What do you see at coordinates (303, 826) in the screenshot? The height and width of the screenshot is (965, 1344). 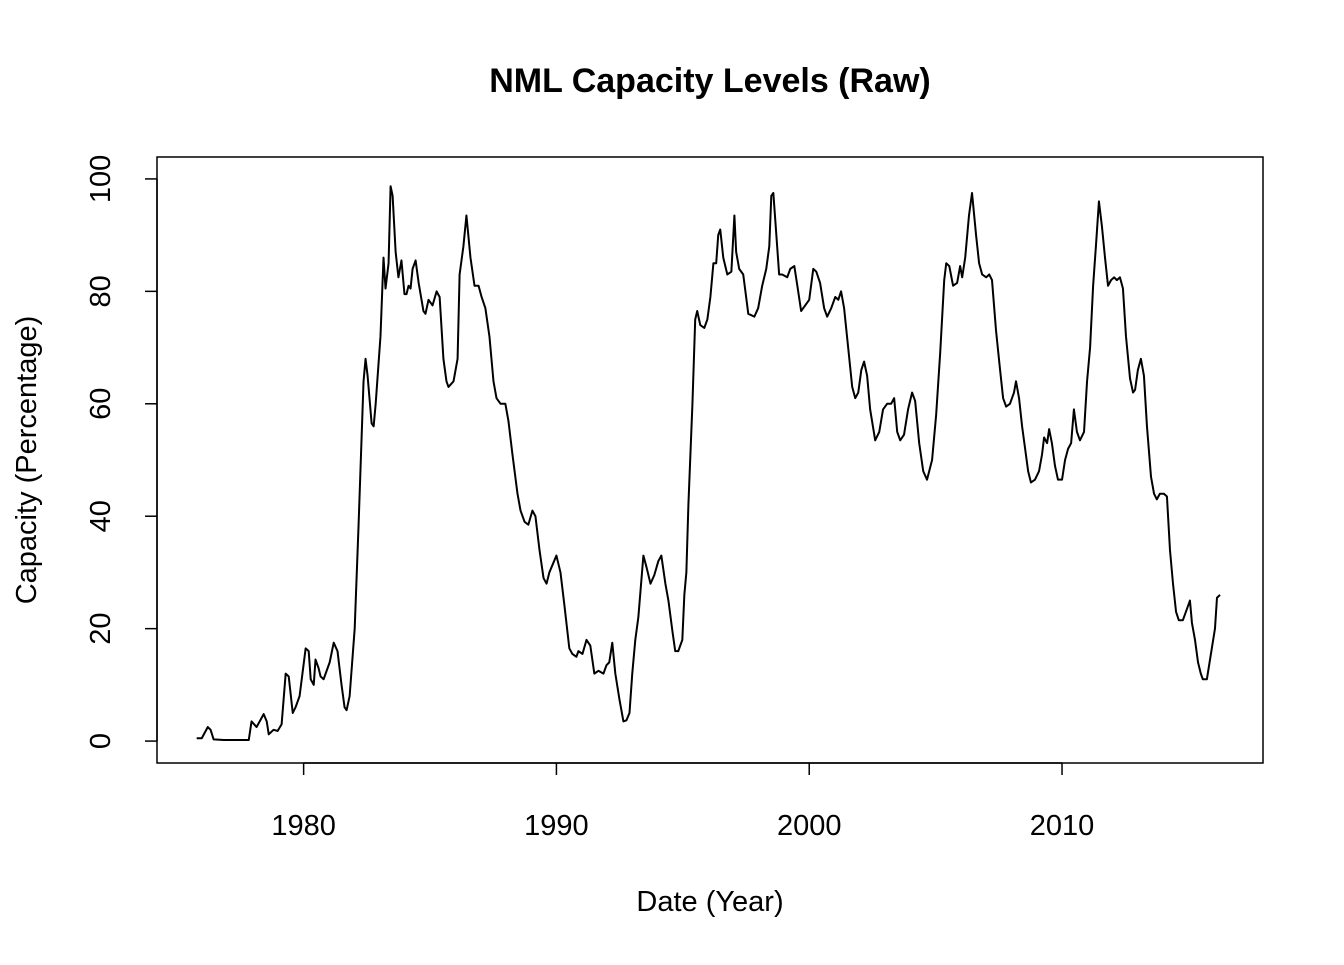 I see `x-tick-label: 1980` at bounding box center [303, 826].